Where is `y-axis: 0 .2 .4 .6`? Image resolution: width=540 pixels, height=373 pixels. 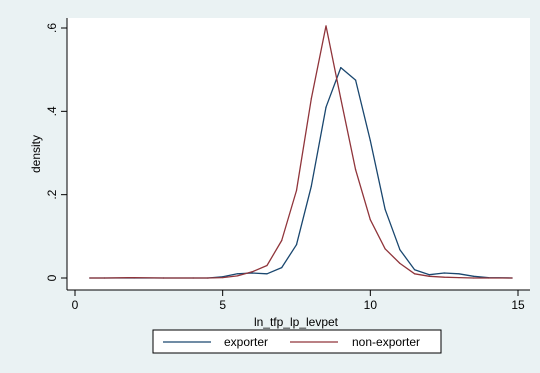 y-axis: 0 .2 .4 .6 is located at coordinates (56, 154).